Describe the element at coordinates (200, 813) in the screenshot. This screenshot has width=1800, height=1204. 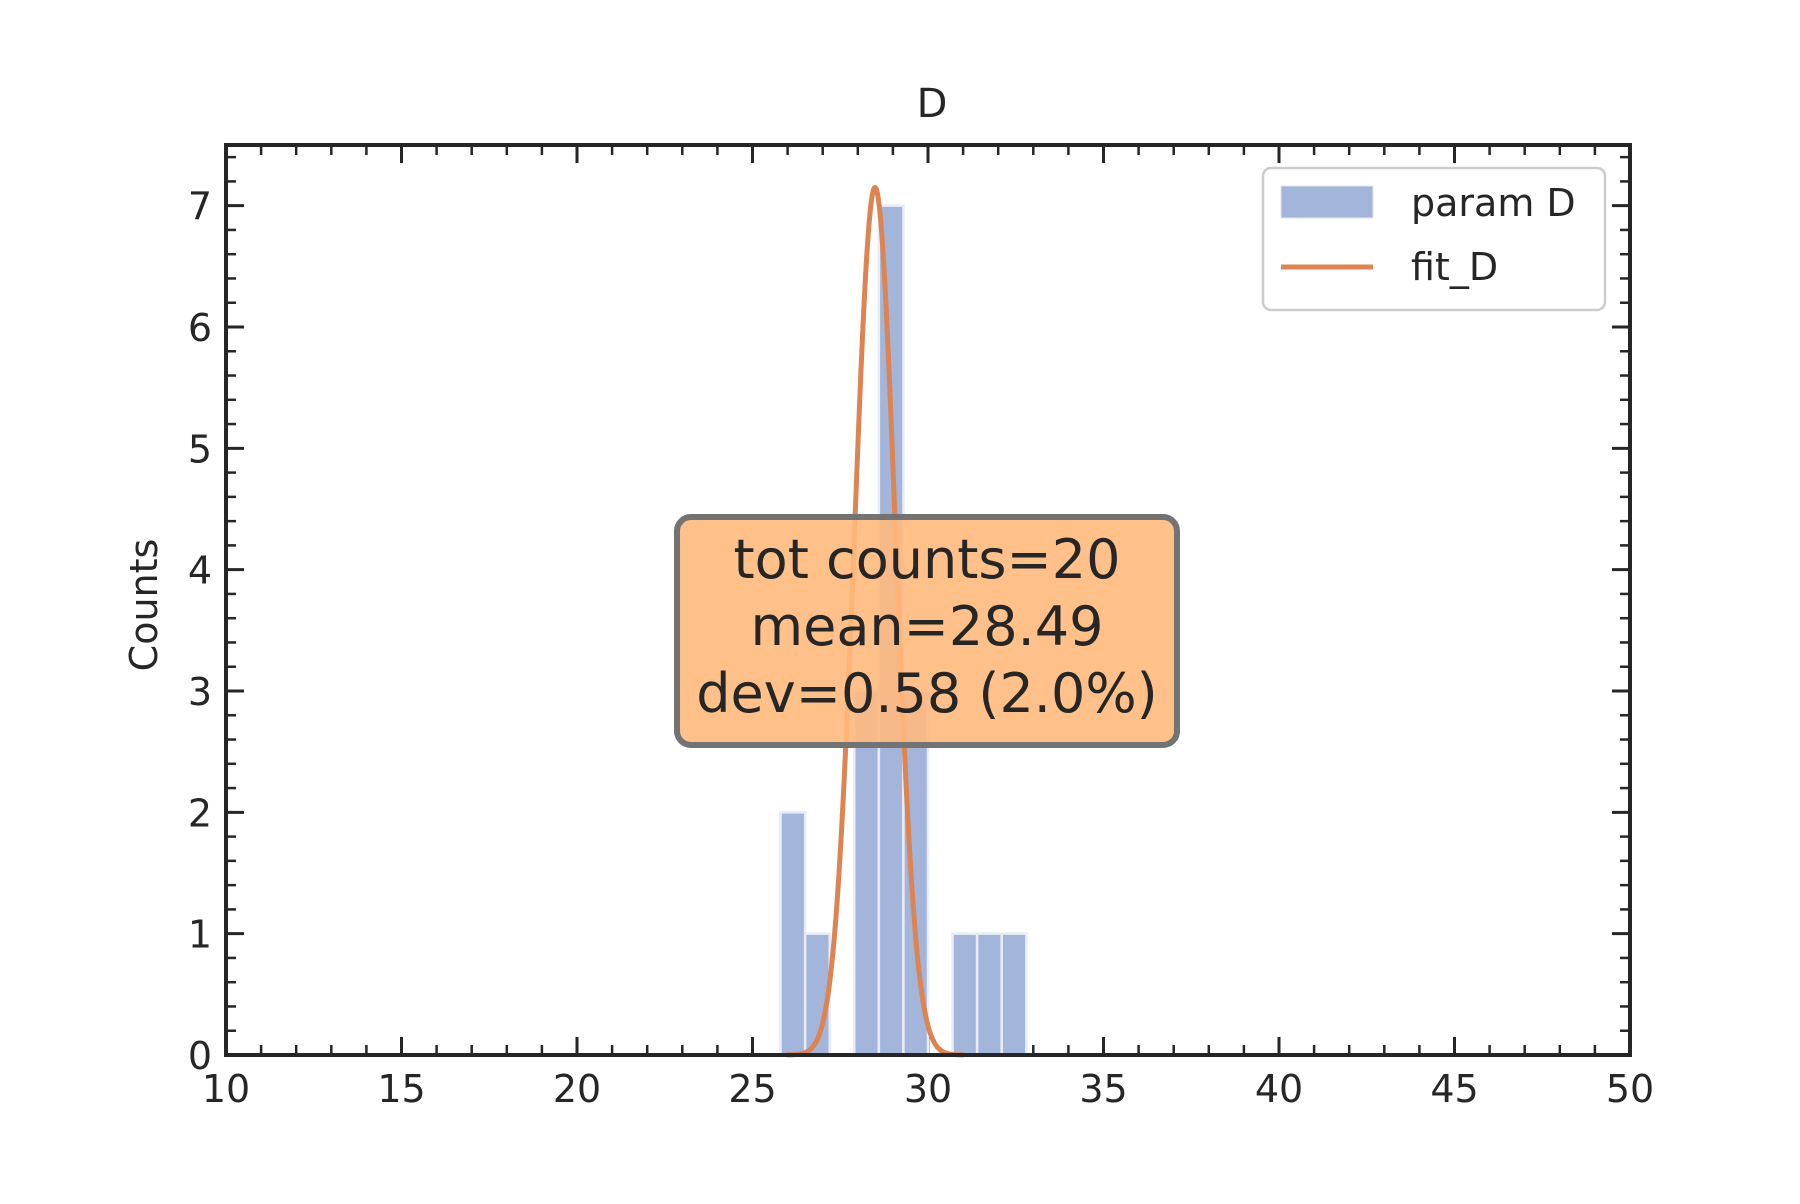
I see `y-tick-label: 2` at that location.